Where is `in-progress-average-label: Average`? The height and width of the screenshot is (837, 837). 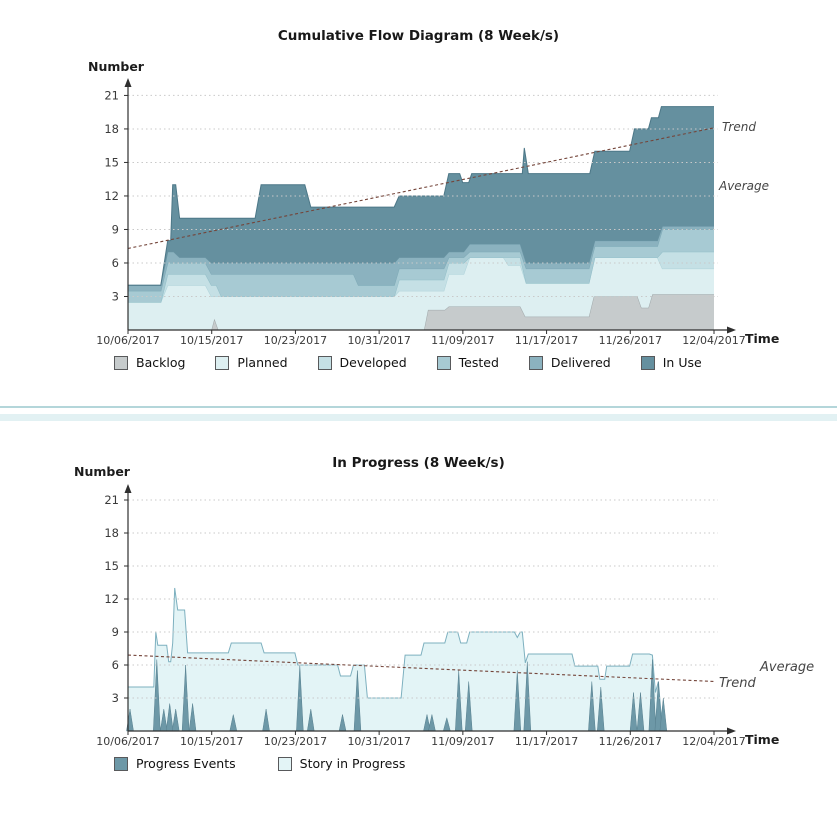 in-progress-average-label: Average is located at coordinates (787, 667).